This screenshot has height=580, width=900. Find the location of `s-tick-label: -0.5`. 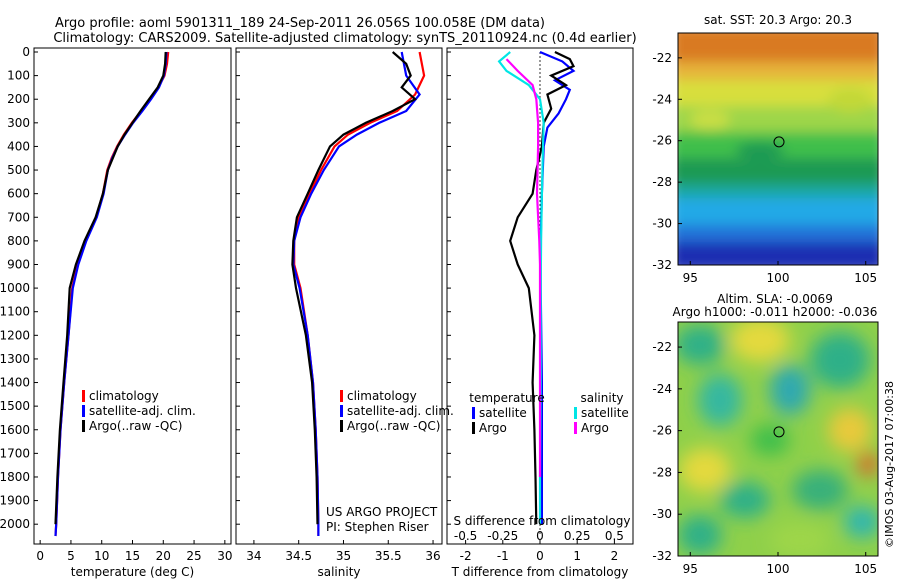

s-tick-label: -0.5 is located at coordinates (465, 536).